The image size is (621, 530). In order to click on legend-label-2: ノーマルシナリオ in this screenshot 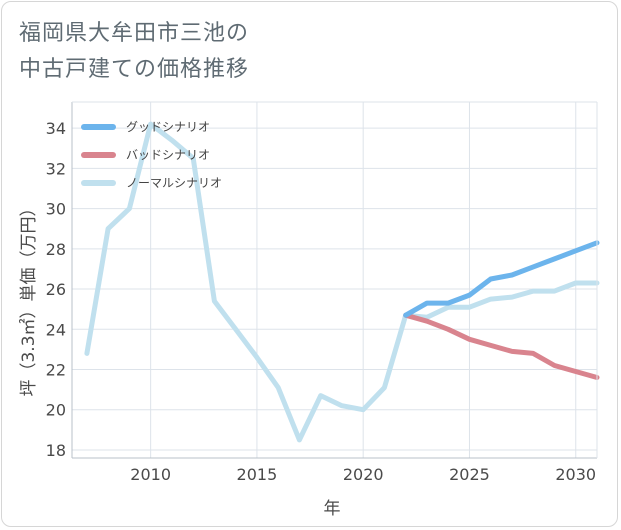, I will do `click(174, 183)`.